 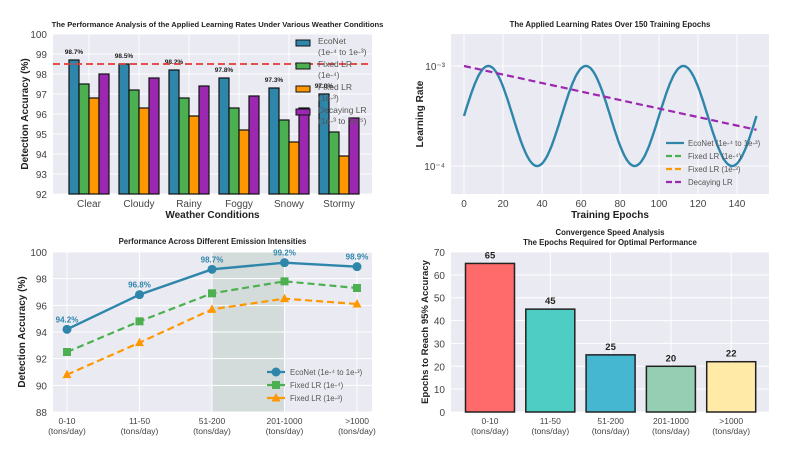 I want to click on y-tick-label: 60, so click(x=440, y=276).